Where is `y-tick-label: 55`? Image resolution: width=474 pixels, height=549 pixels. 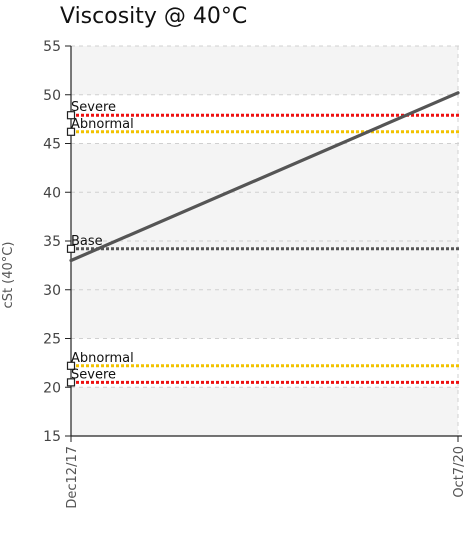
y-tick-label: 55 is located at coordinates (52, 47).